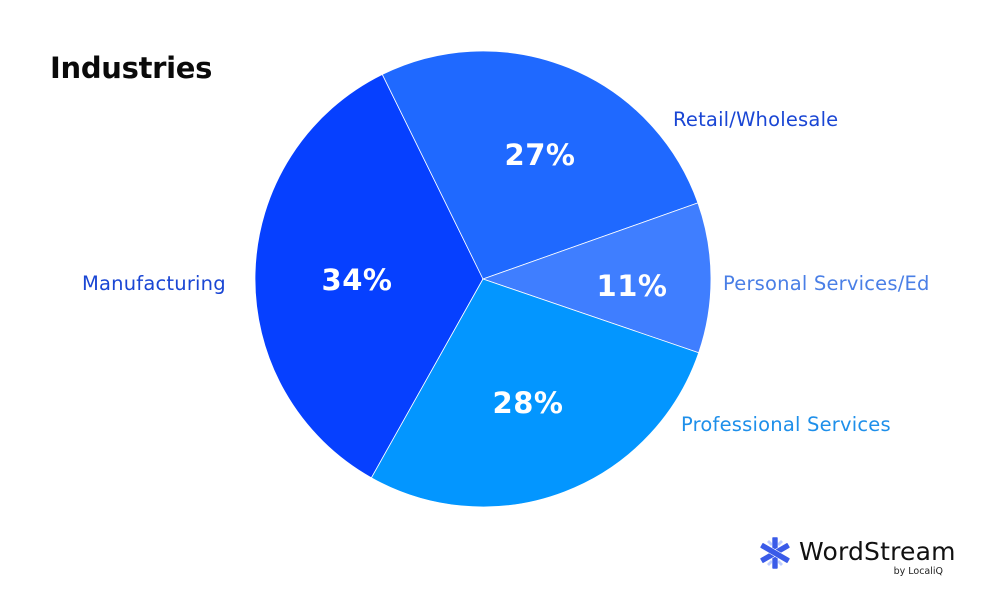 This screenshot has width=998, height=600. I want to click on wordstream-logo: WordStream by LocaliQ, so click(857, 557).